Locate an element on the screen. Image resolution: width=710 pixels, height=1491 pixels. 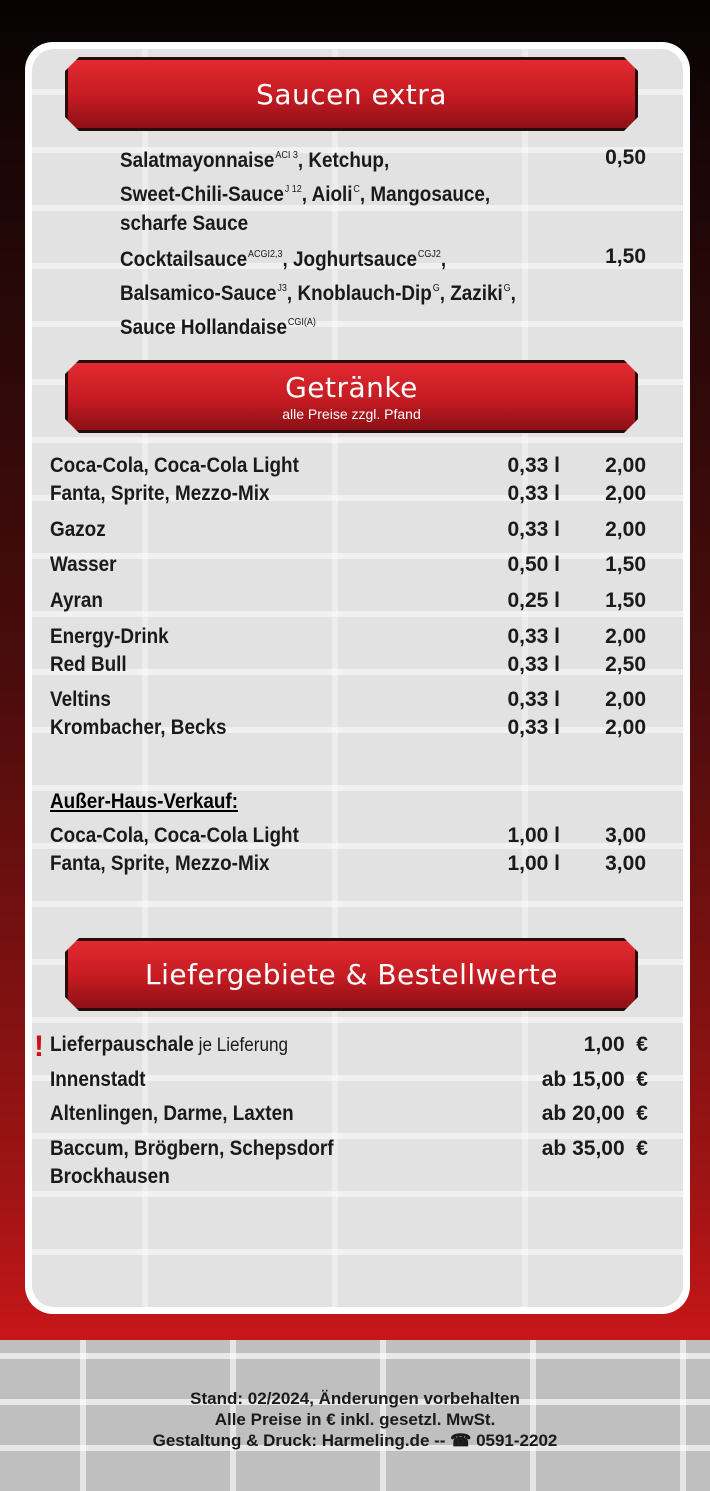
delivery-area: Baccum, Brögbern, Schepsdorf is located at coordinates (192, 1149).